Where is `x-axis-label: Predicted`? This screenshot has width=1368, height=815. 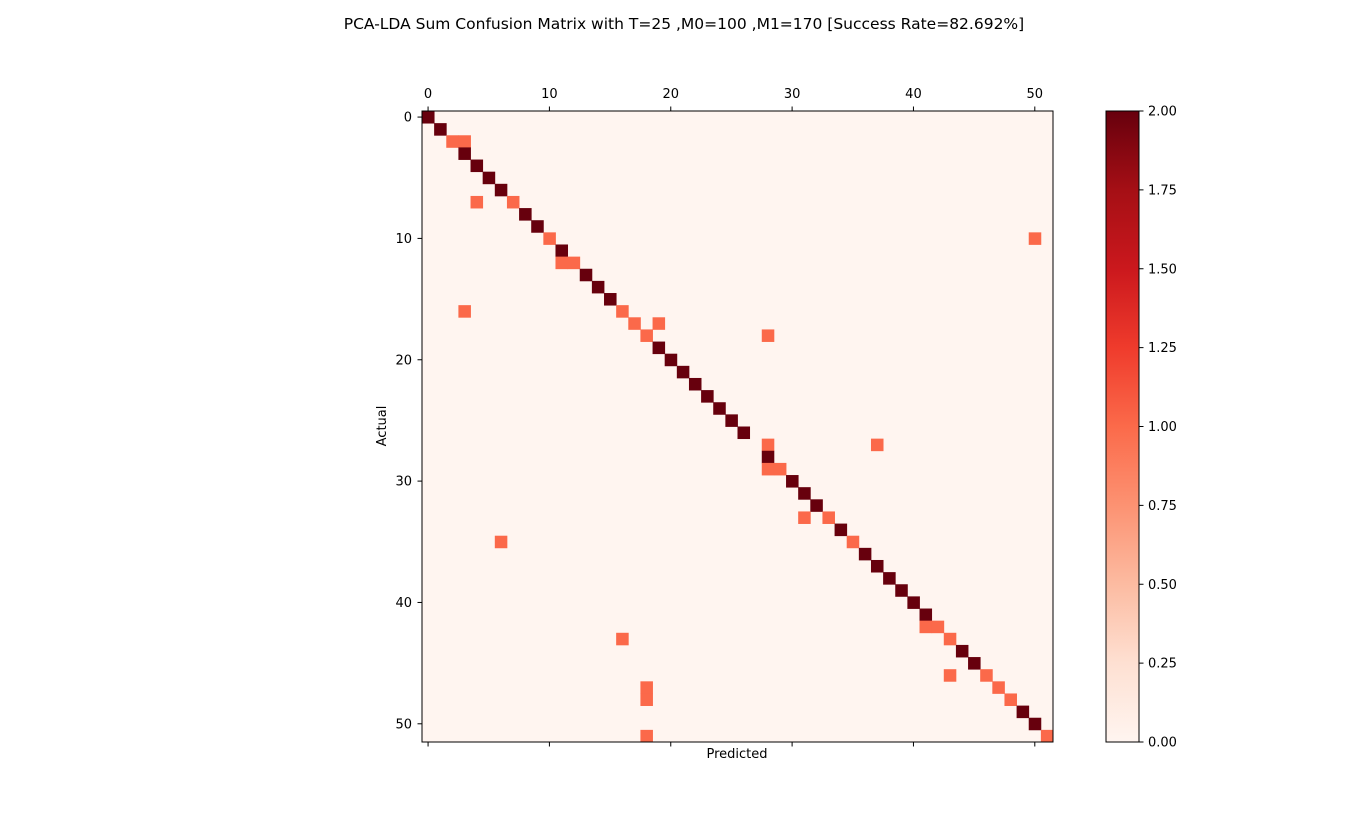 x-axis-label: Predicted is located at coordinates (736, 754).